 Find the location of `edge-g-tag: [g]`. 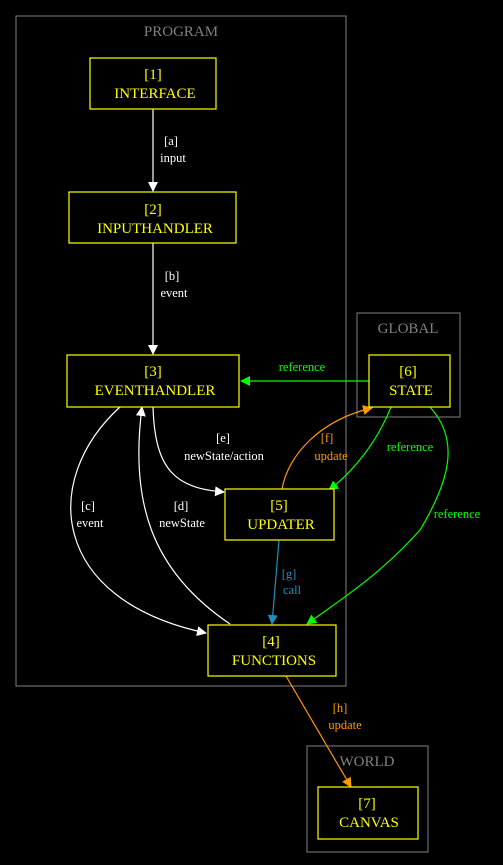

edge-g-tag: [g] is located at coordinates (289, 574).